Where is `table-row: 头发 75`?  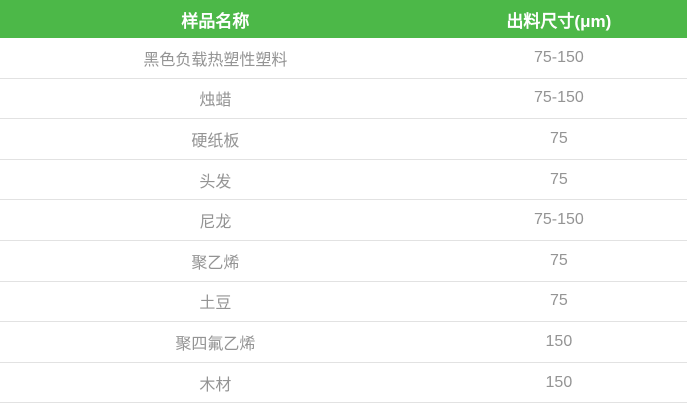
table-row: 头发 75 is located at coordinates (343, 180).